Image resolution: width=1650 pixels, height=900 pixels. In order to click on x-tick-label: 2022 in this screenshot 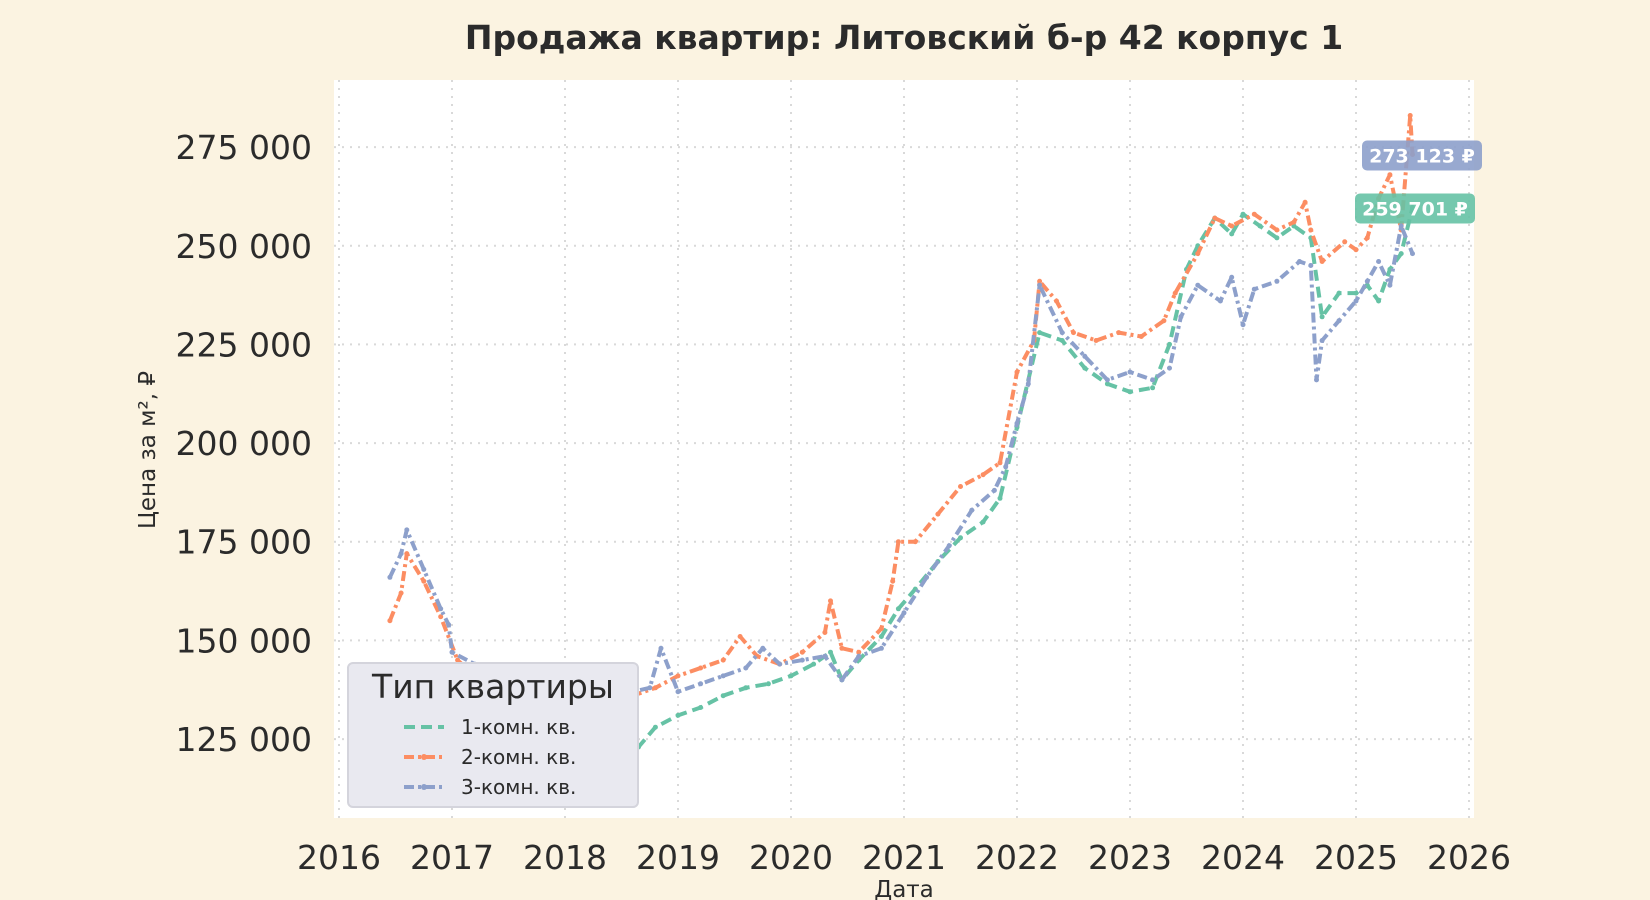, I will do `click(1017, 857)`.